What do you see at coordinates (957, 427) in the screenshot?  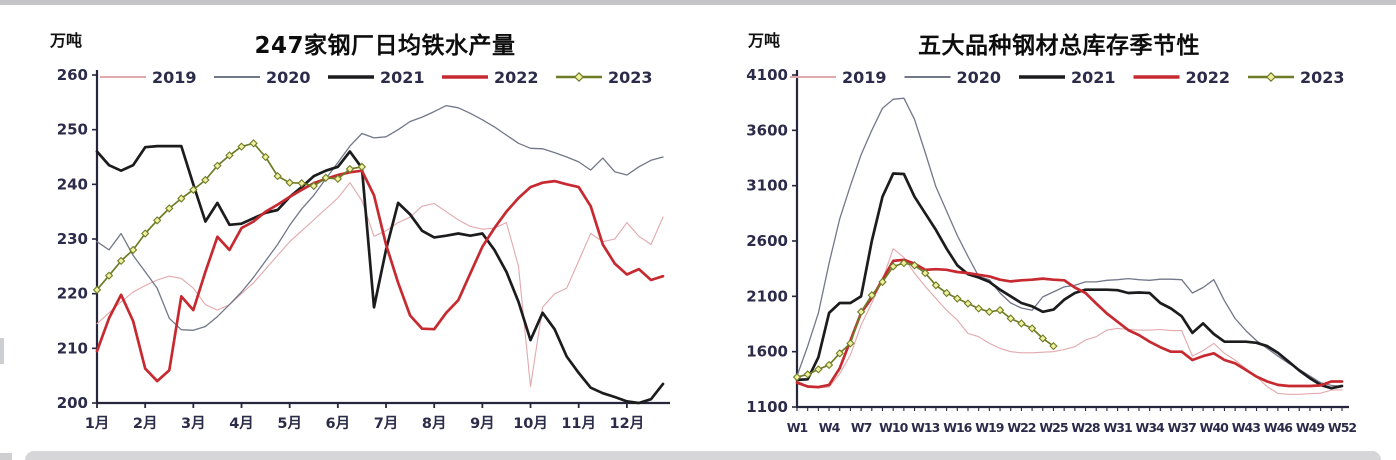 I see `x-tick-label: W16` at bounding box center [957, 427].